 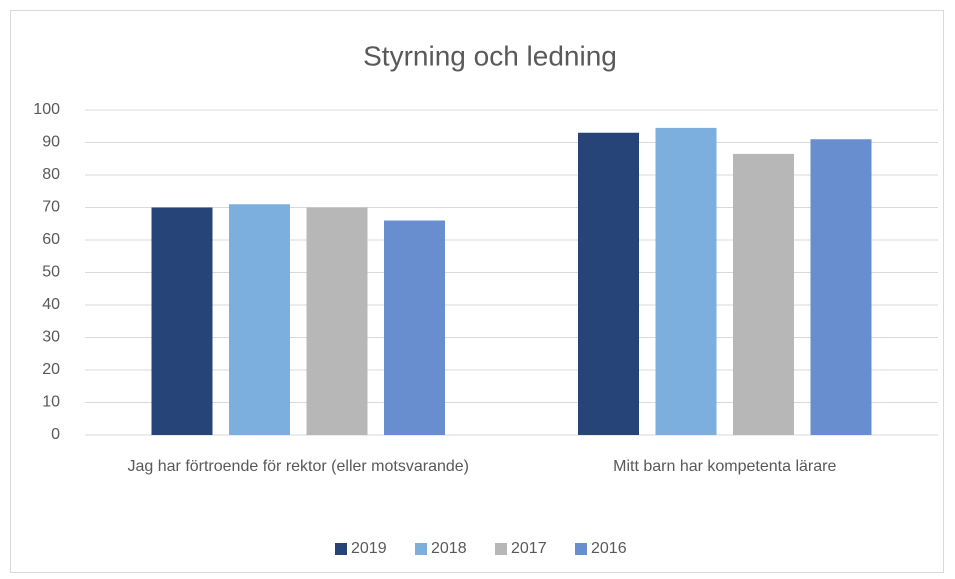 What do you see at coordinates (51, 402) in the screenshot?
I see `y-tick-label: 10` at bounding box center [51, 402].